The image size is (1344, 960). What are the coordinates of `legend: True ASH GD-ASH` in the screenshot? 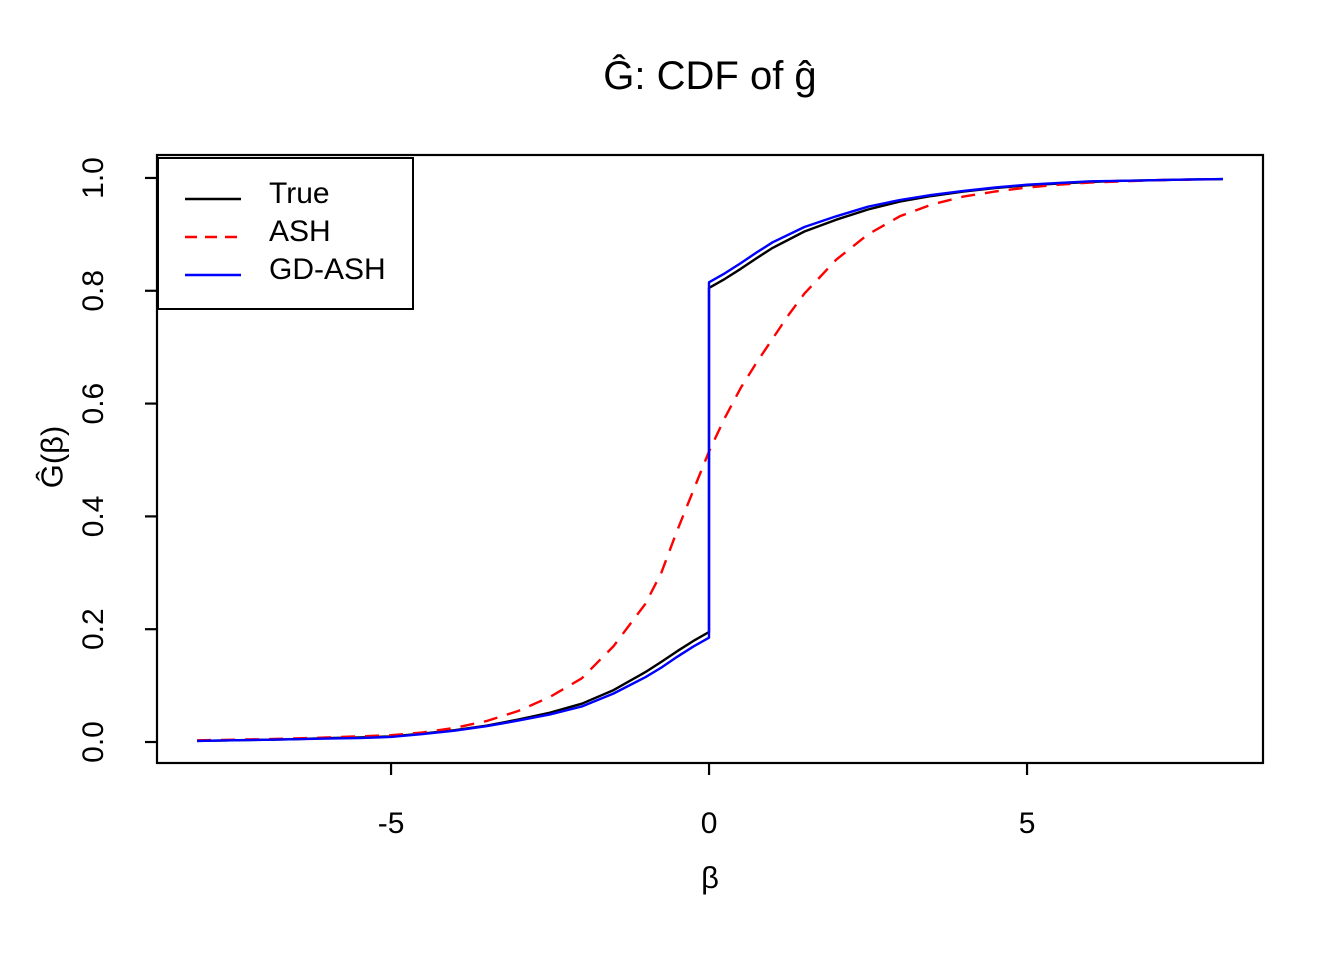 It's located at (285, 233).